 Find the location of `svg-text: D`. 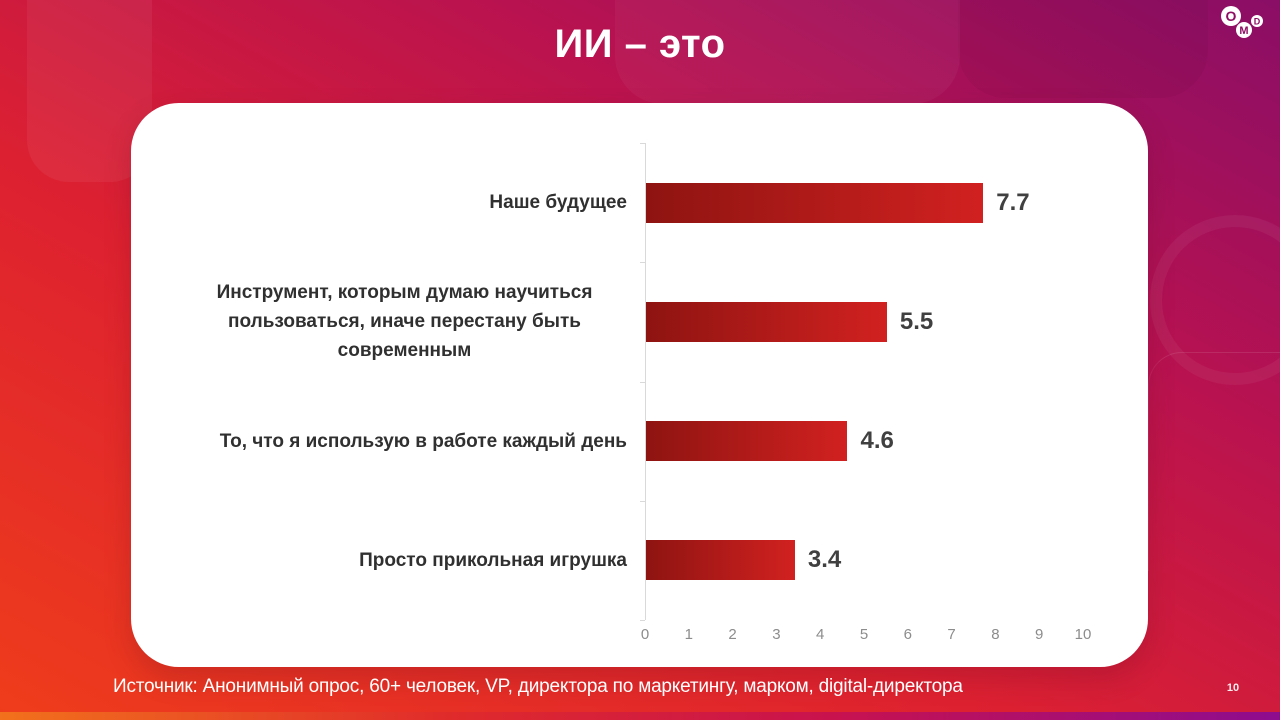

svg-text: D is located at coordinates (1257, 22).